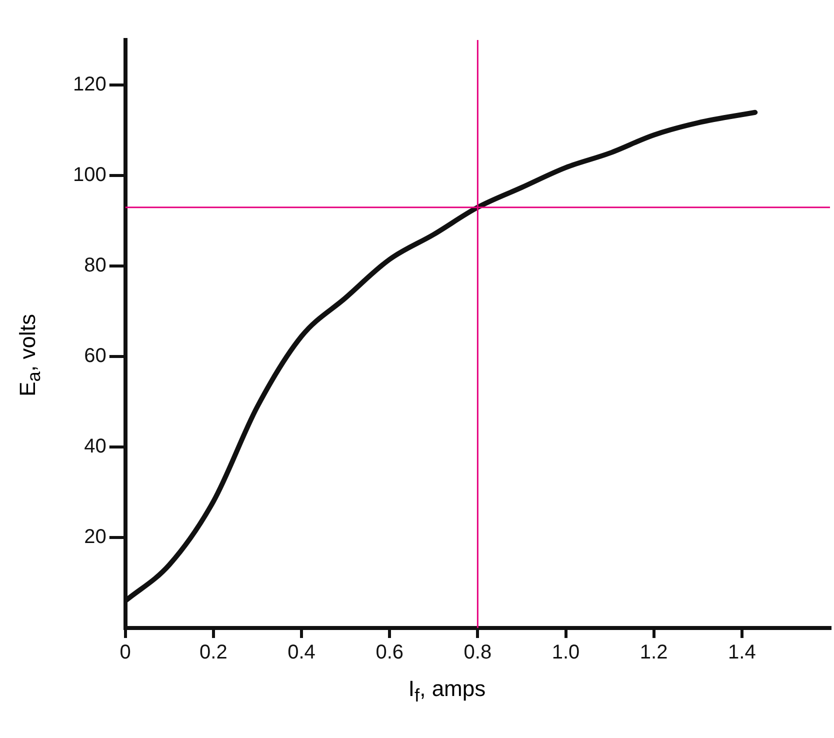  What do you see at coordinates (742, 653) in the screenshot?
I see `x-tick-label: 1.4` at bounding box center [742, 653].